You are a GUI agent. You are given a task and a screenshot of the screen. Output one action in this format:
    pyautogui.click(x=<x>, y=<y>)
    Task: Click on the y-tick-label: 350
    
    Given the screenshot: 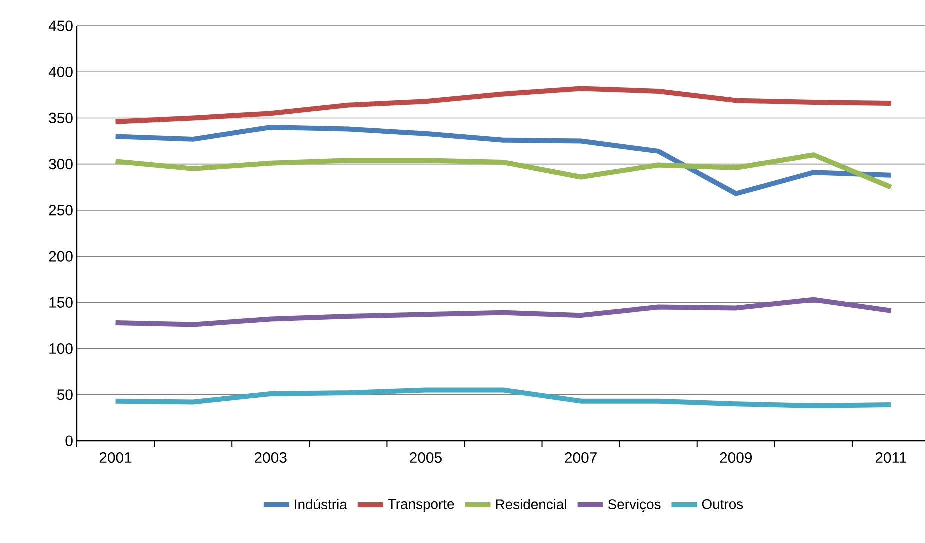 What is the action you would take?
    pyautogui.click(x=61, y=118)
    